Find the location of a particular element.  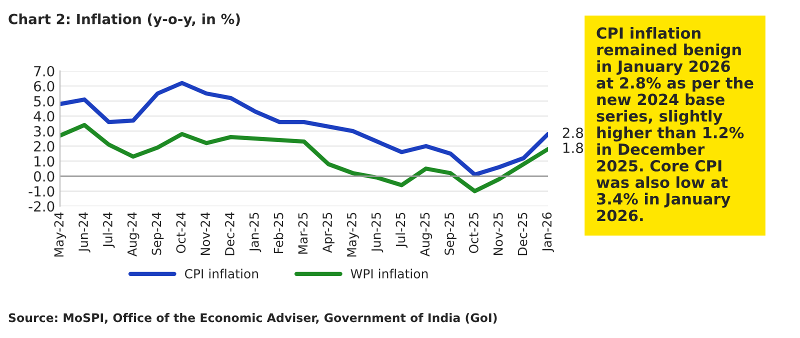

x-tick-label: Nov-25 is located at coordinates (498, 233).